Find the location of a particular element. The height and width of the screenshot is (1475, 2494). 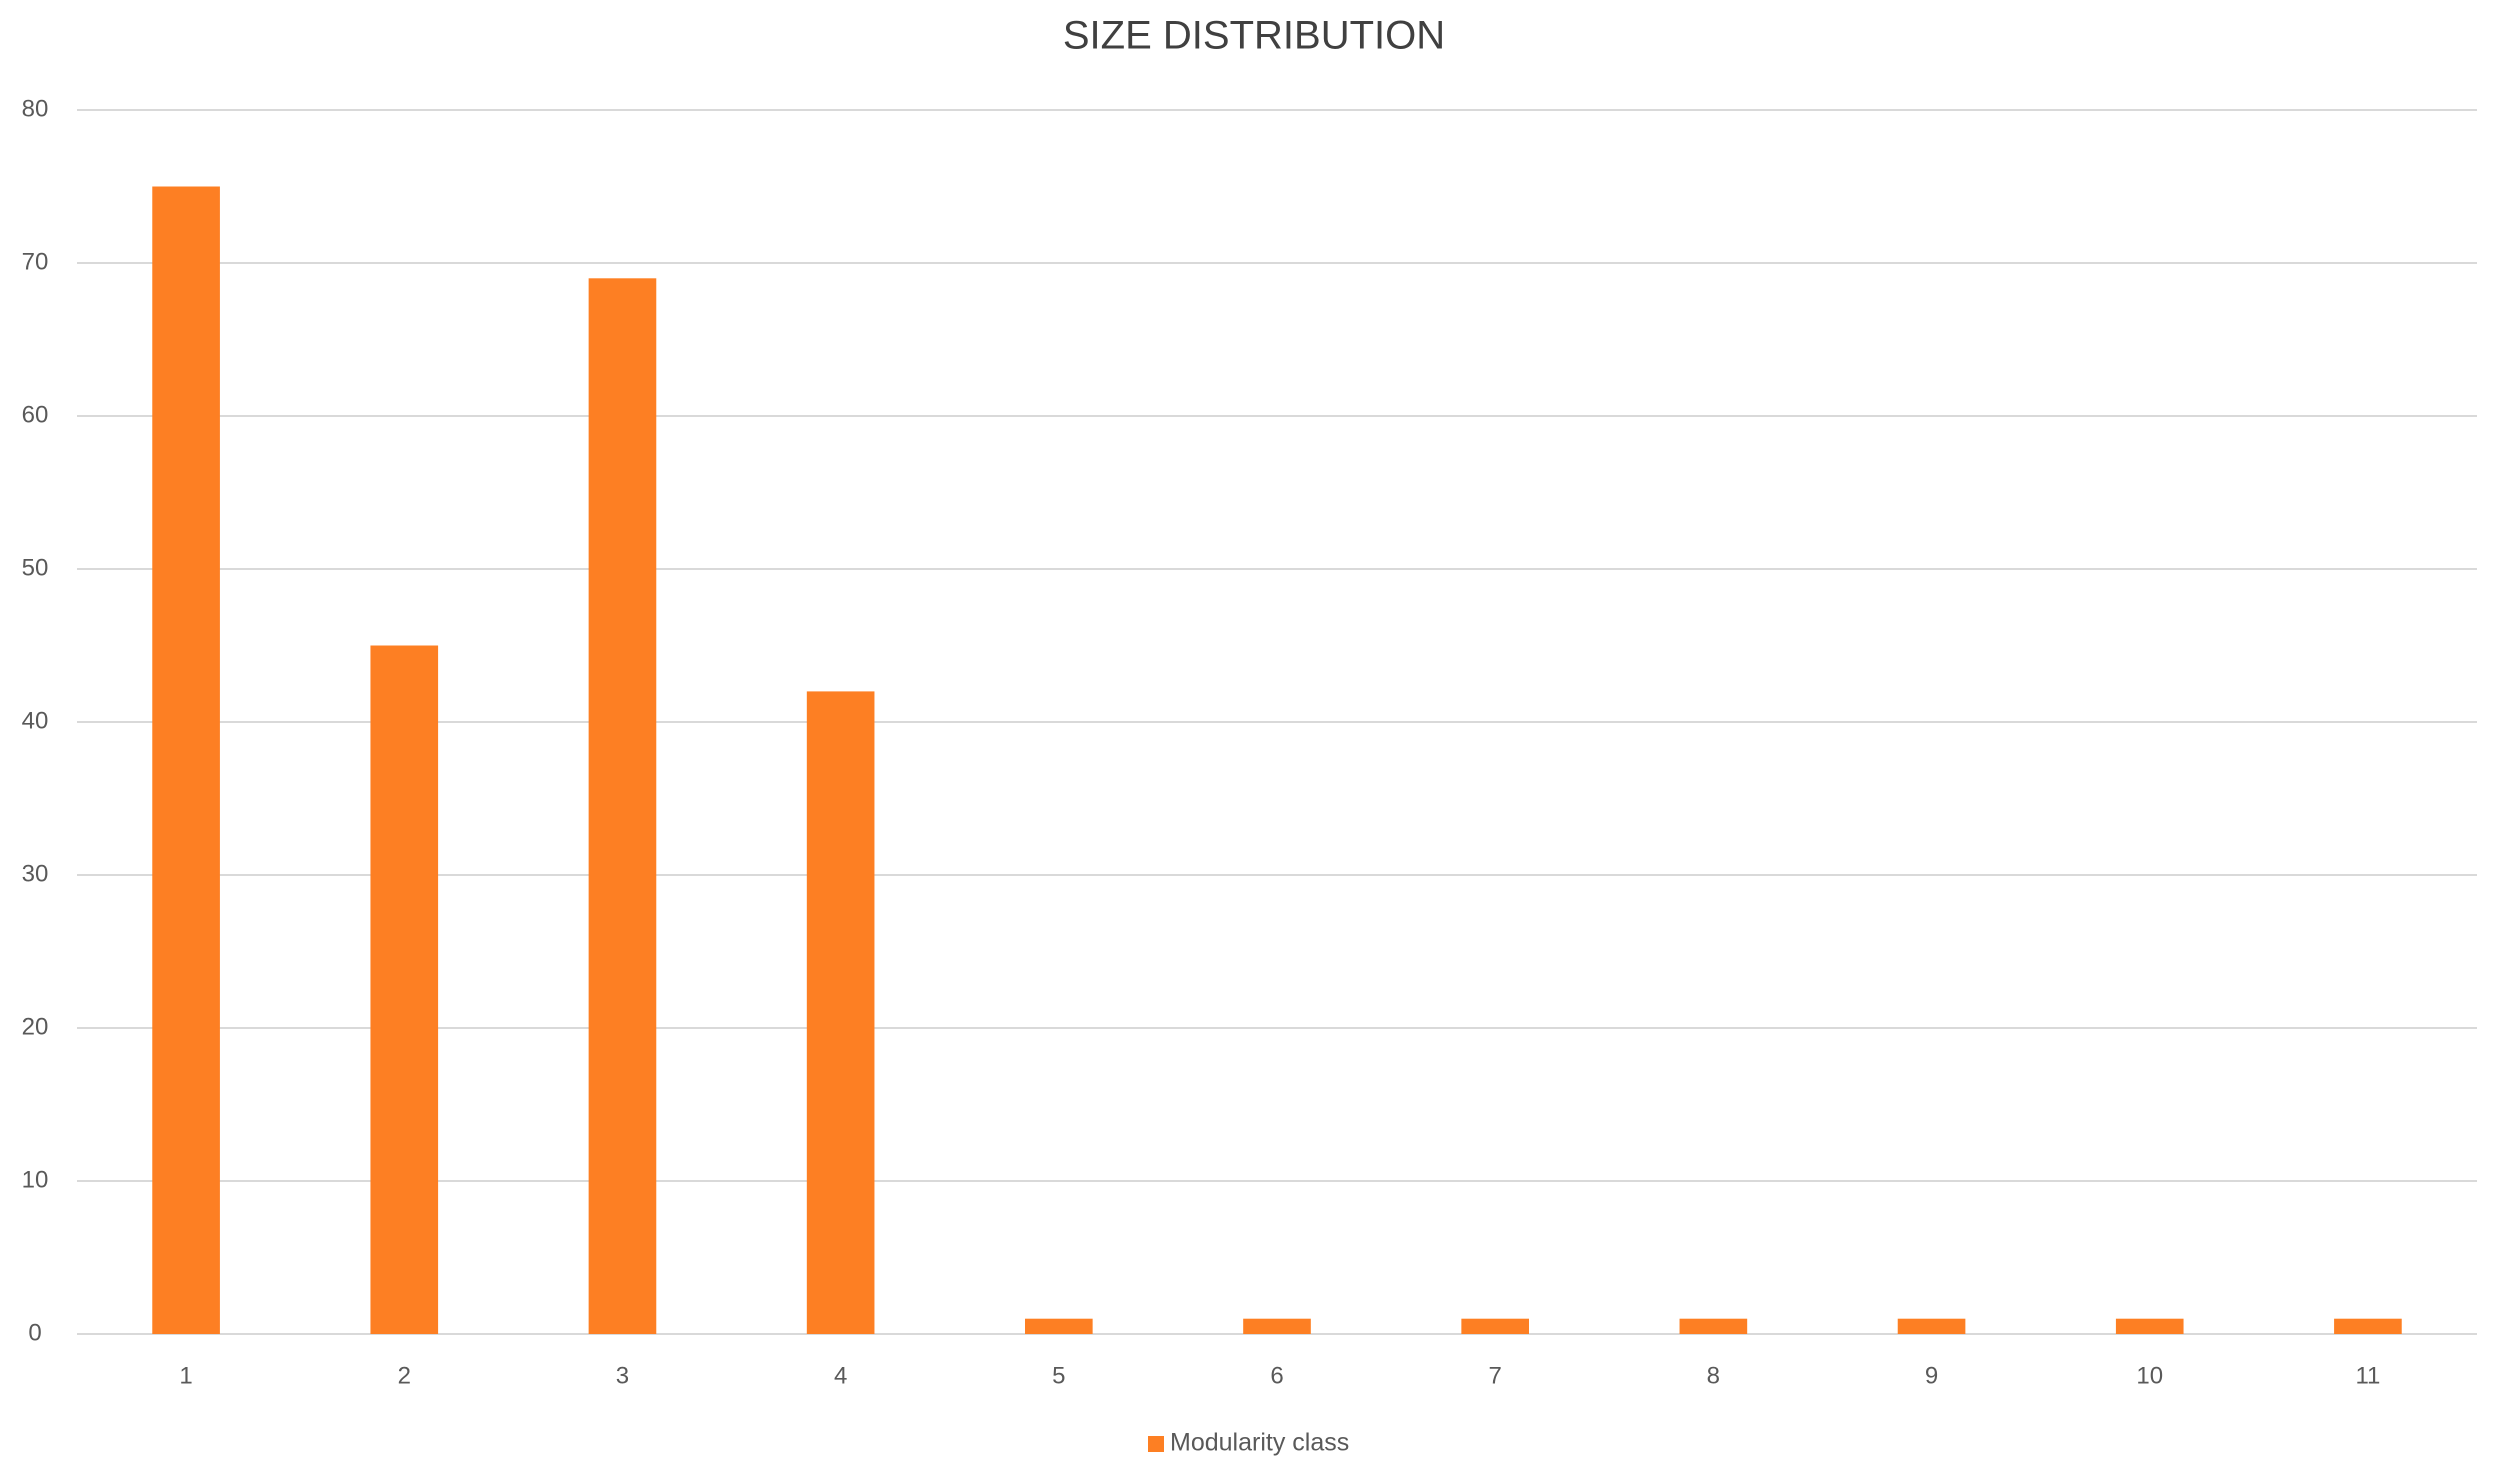

x-tick-label: 3 is located at coordinates (622, 1375).